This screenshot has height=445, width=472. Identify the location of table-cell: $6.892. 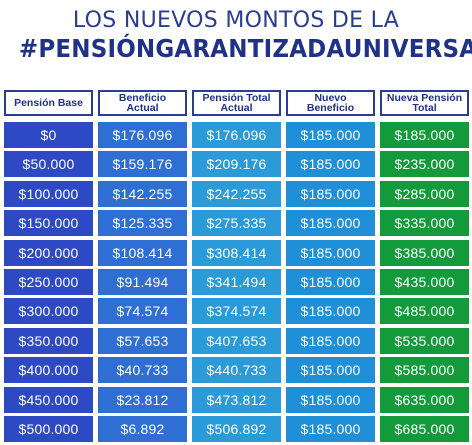
(142, 428).